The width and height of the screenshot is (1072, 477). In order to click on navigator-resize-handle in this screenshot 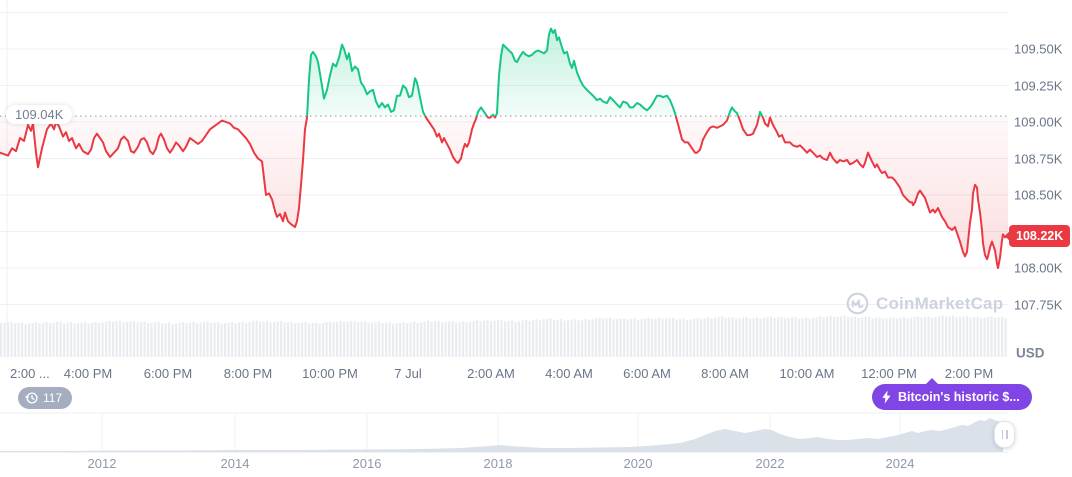, I will do `click(1004, 434)`.